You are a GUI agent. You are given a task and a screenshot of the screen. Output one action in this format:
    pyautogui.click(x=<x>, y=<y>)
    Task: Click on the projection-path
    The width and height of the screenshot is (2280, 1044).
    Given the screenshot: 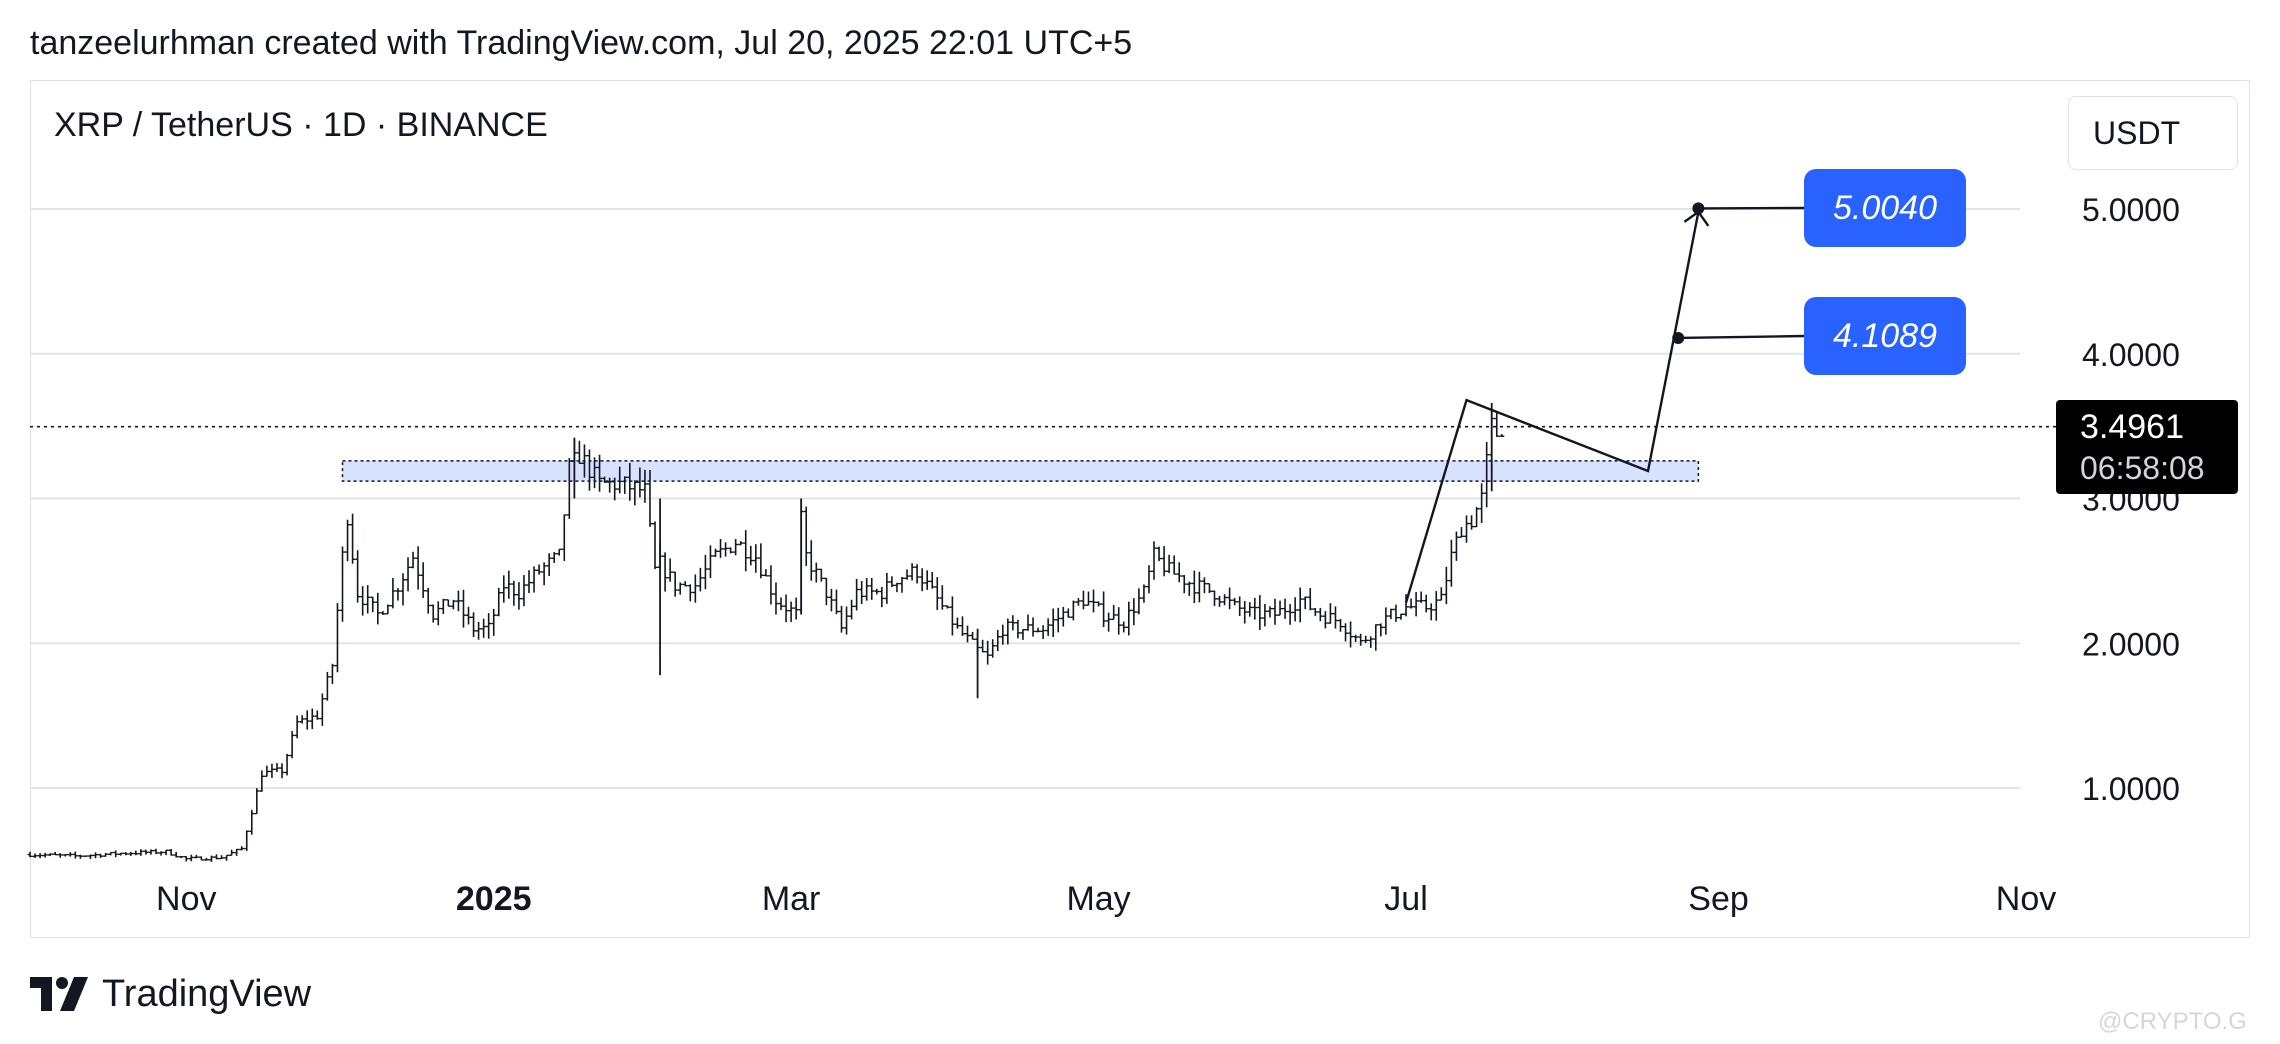 What is the action you would take?
    pyautogui.click(x=1552, y=407)
    